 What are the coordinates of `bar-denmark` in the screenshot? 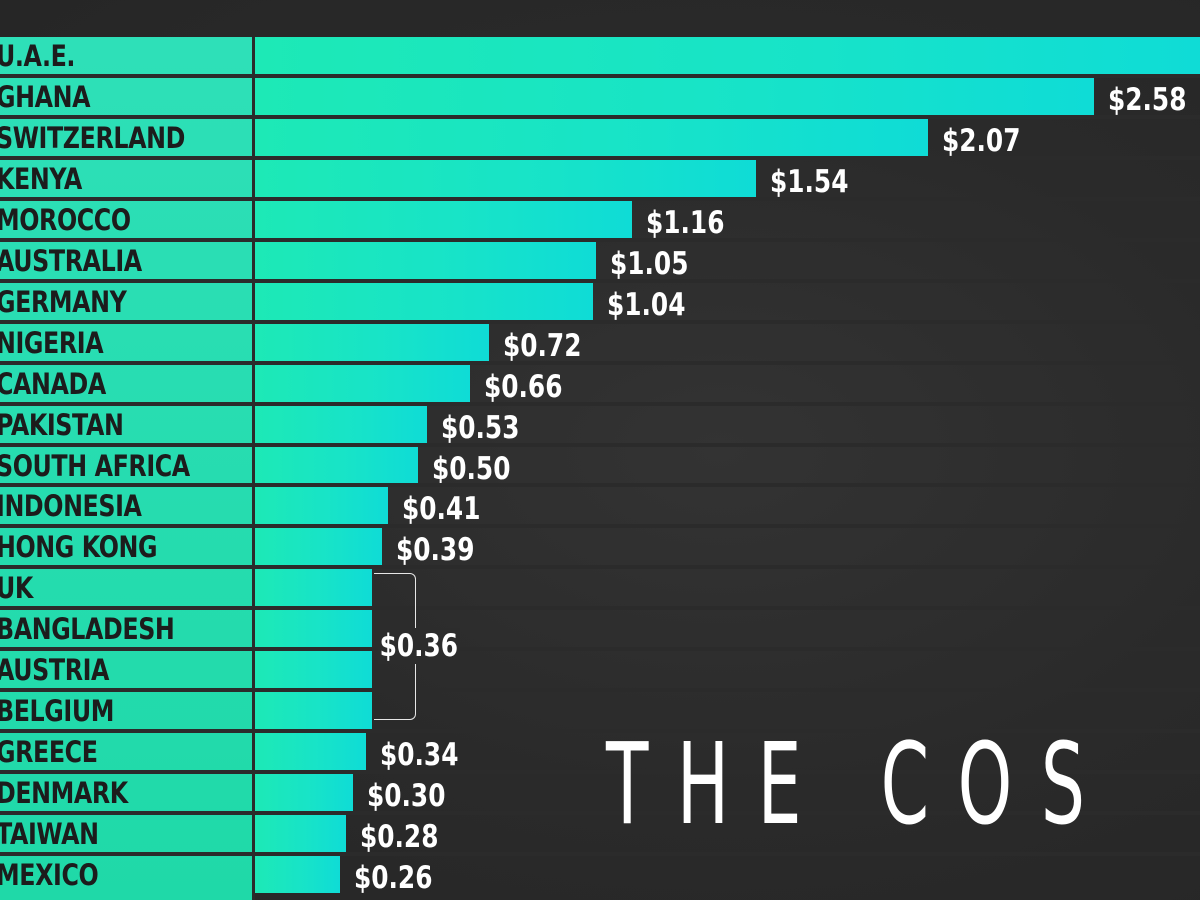 It's located at (304, 793).